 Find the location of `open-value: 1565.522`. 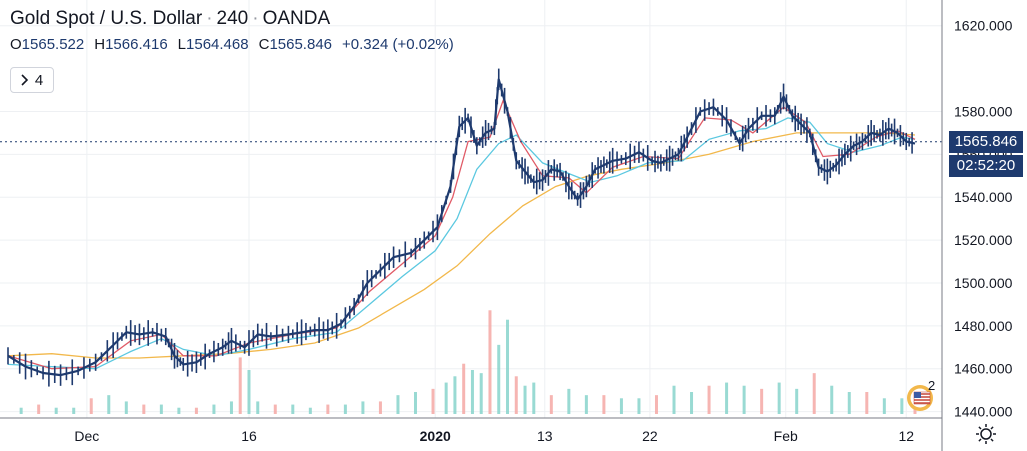

open-value: 1565.522 is located at coordinates (53, 44).